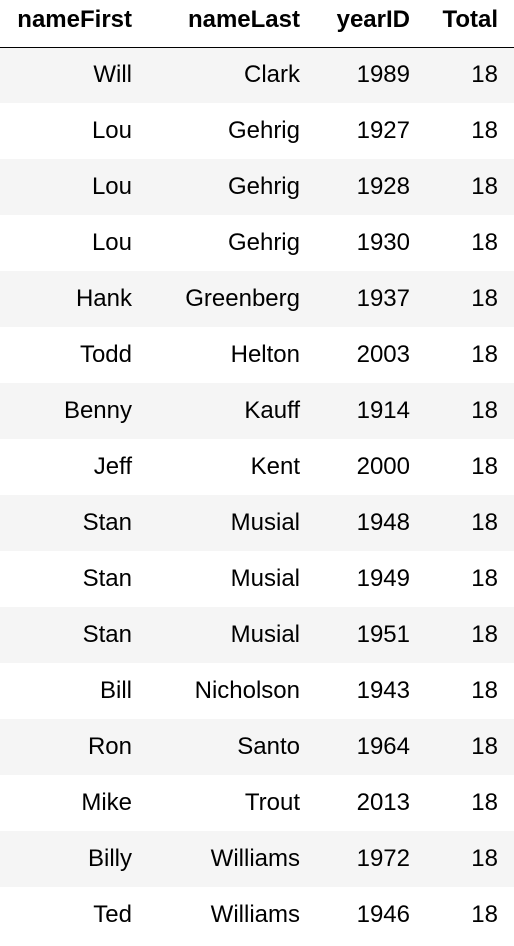  I want to click on cell-yearid: 1943, so click(383, 690).